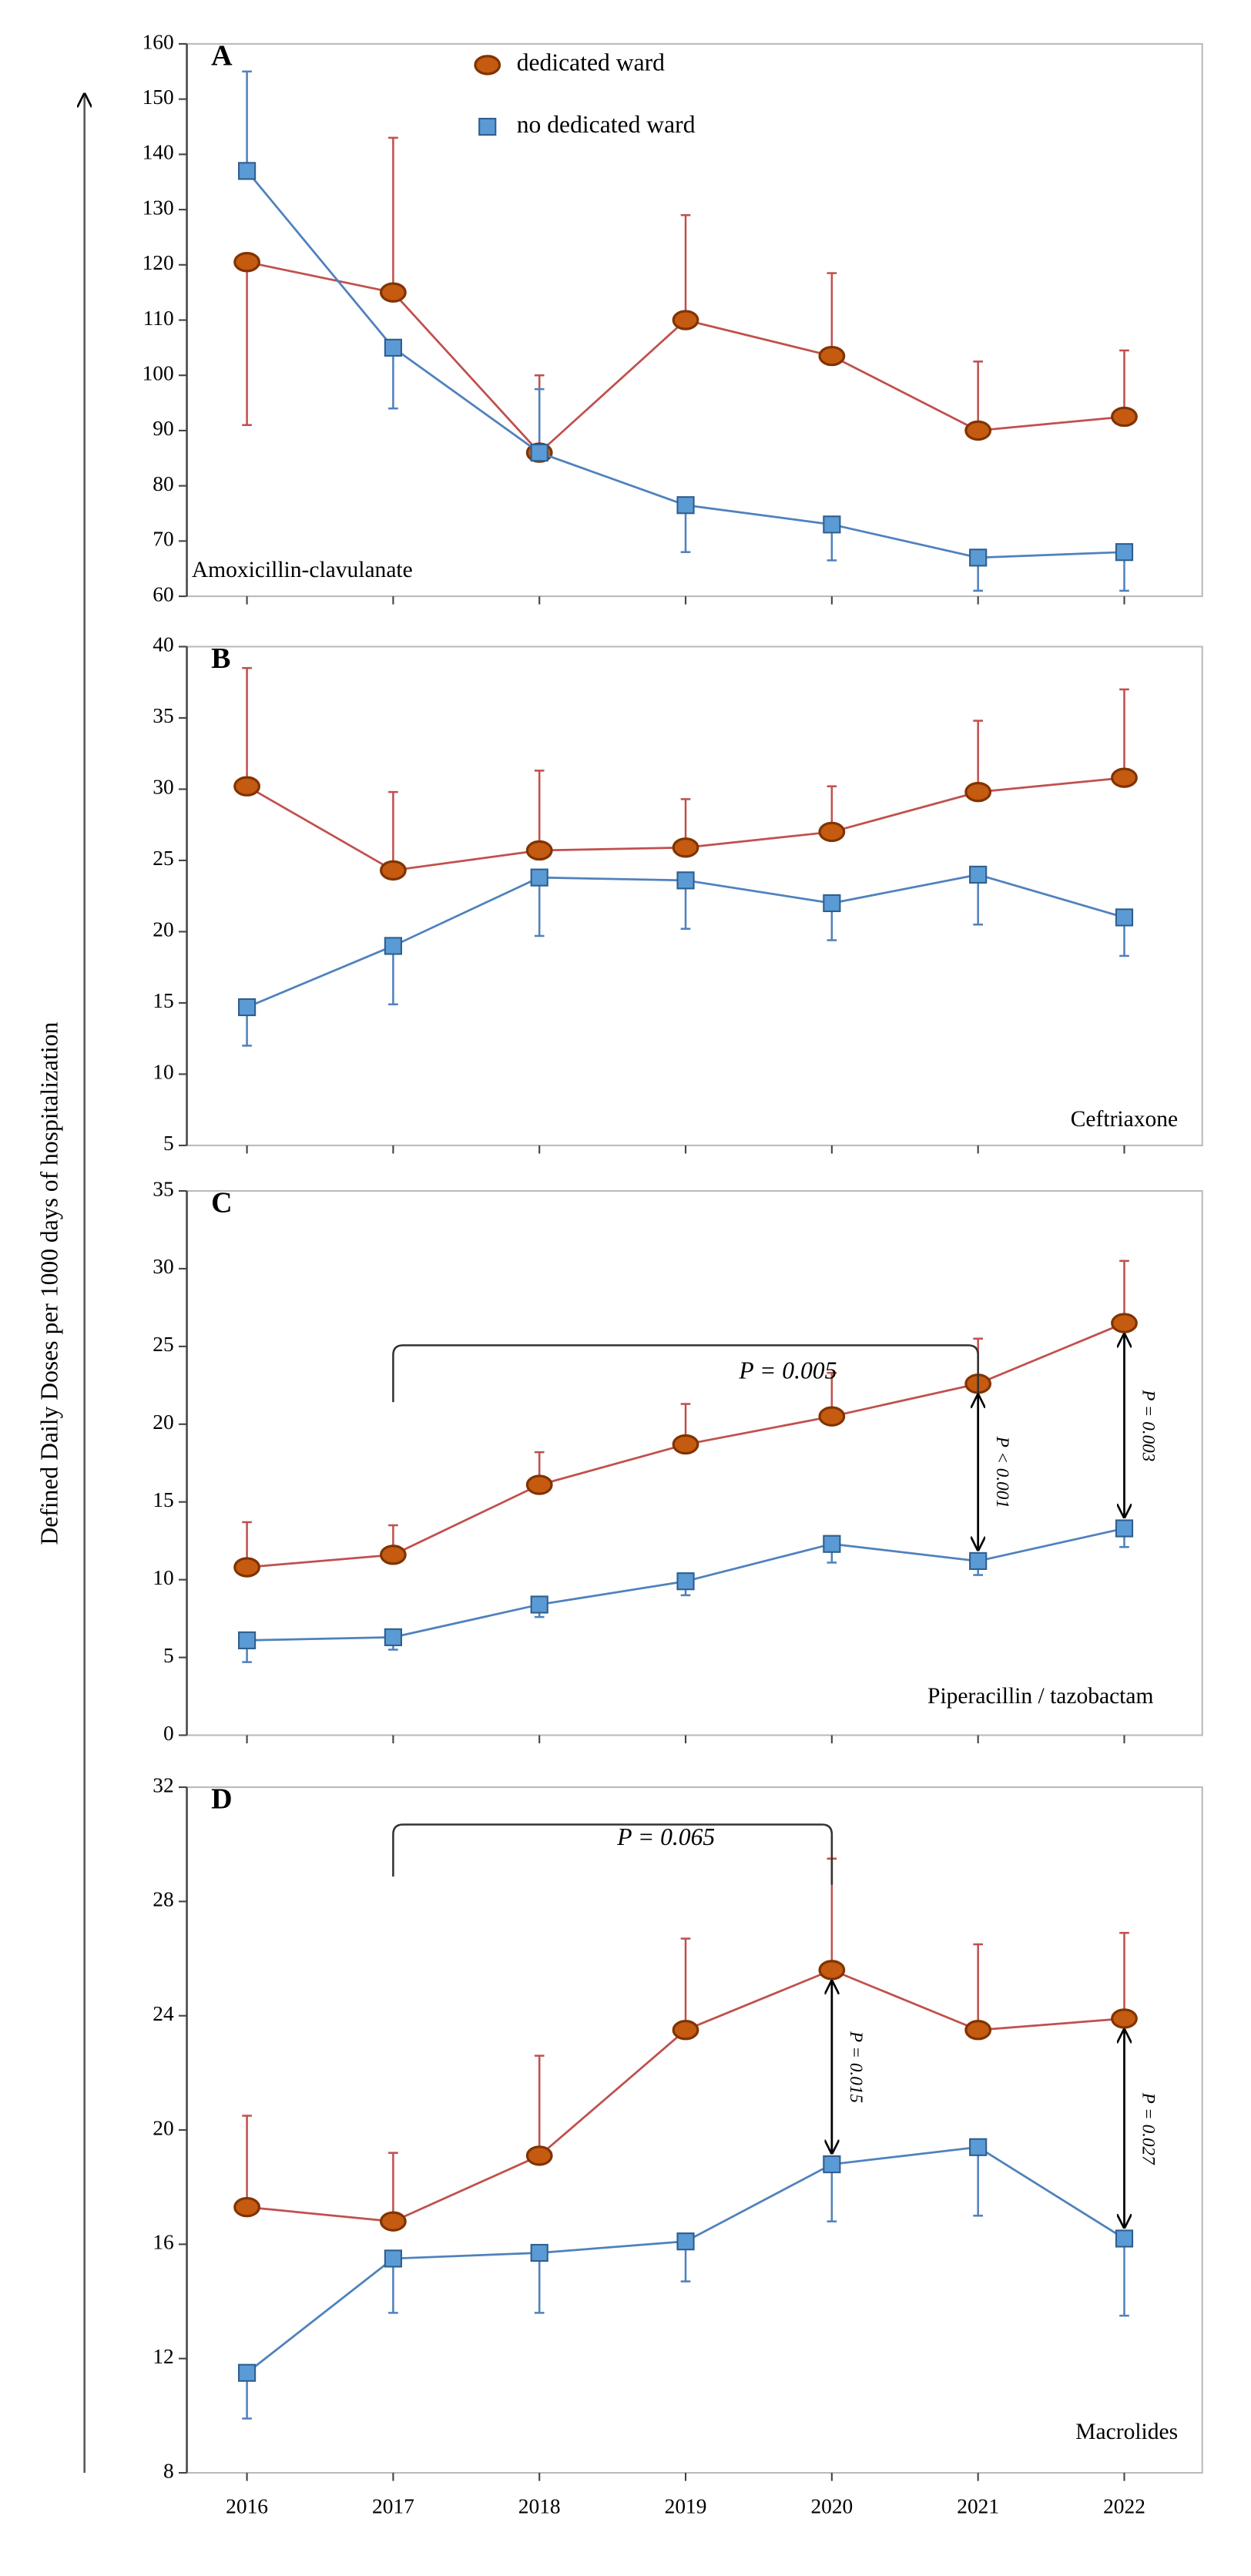 The height and width of the screenshot is (2576, 1251). I want to click on y-tick-label: 150, so click(158, 97).